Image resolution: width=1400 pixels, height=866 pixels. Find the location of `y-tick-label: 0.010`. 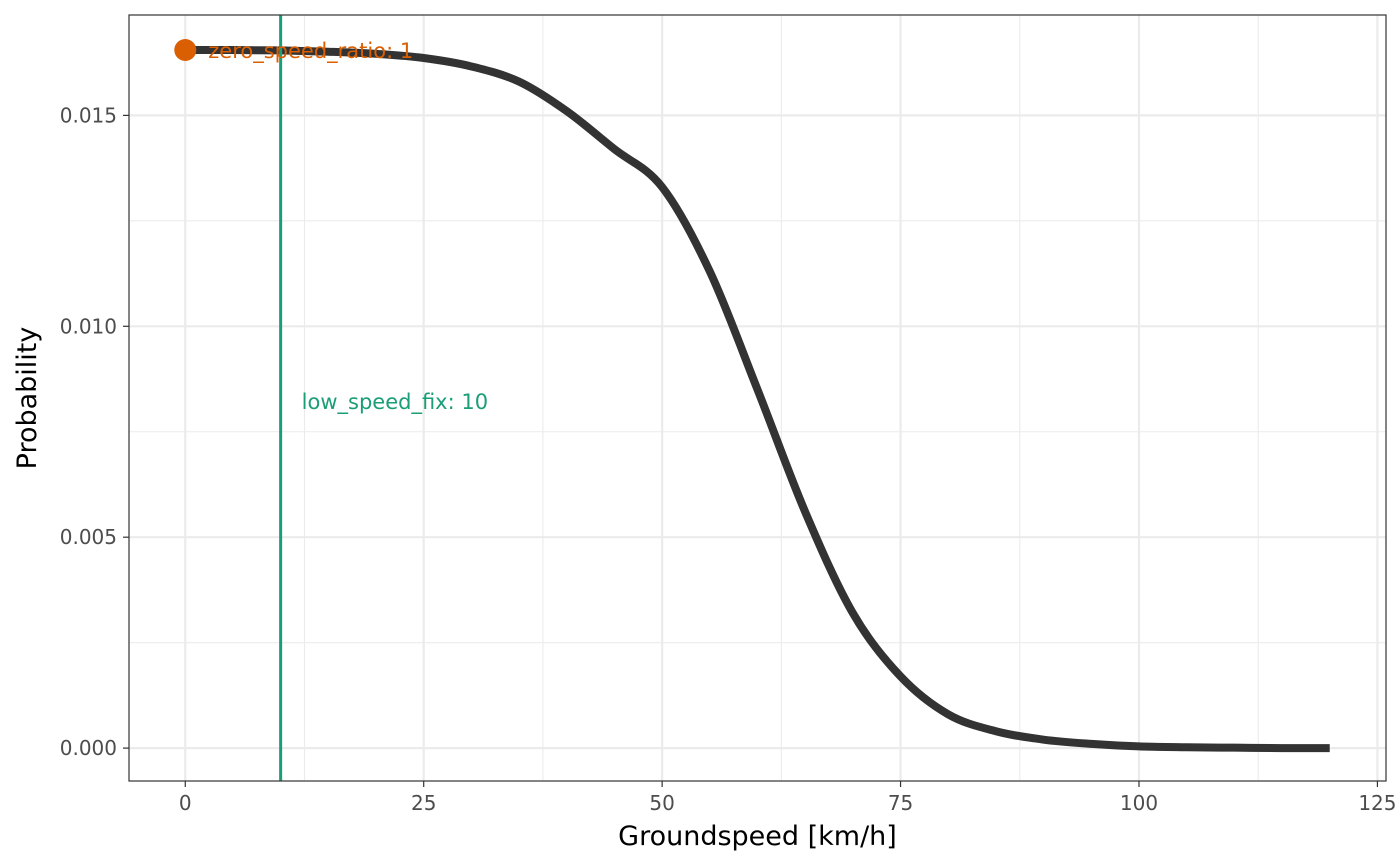

y-tick-label: 0.010 is located at coordinates (88, 326).